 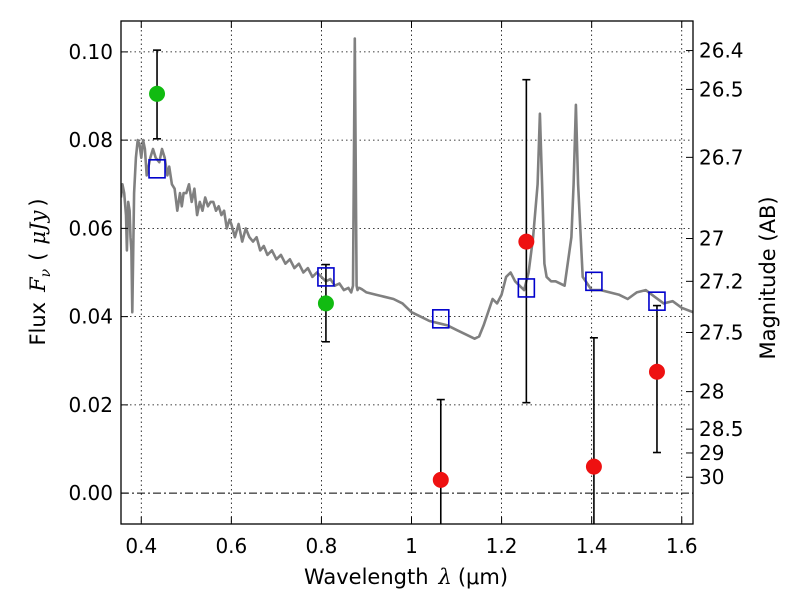 I want to click on y-tick-label: 0.06, so click(x=90, y=228).